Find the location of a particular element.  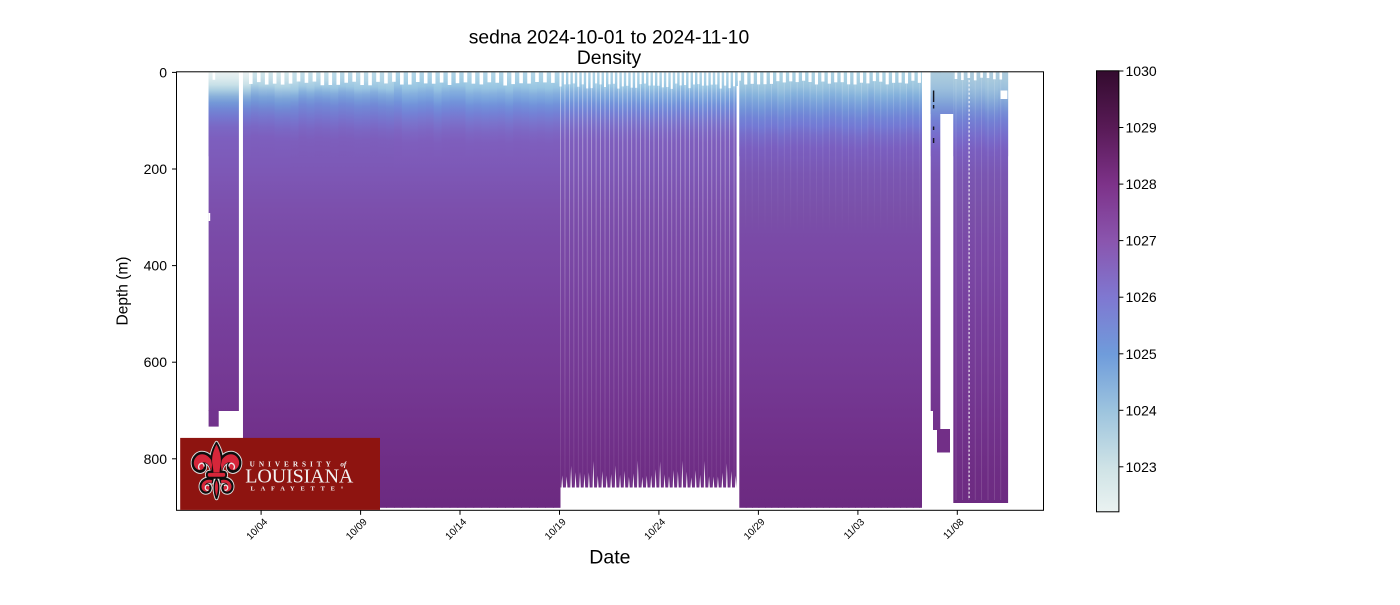

svg-text: 600 is located at coordinates (156, 362).